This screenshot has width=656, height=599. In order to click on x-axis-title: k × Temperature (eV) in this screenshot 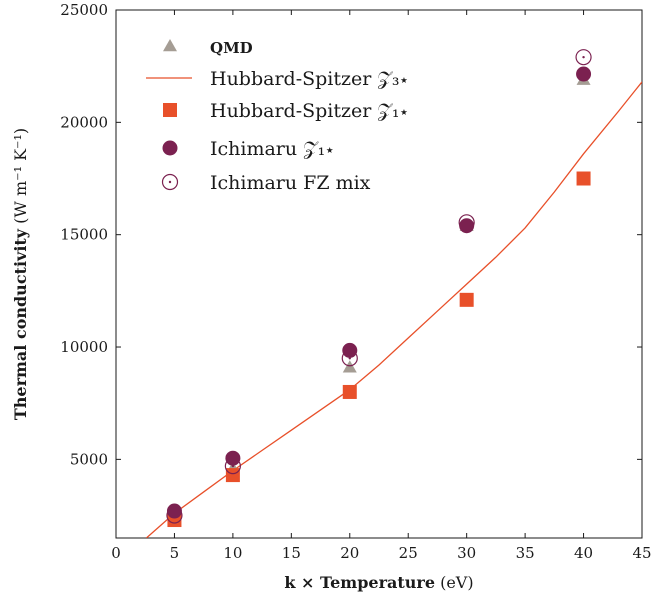, I will do `click(378, 582)`.